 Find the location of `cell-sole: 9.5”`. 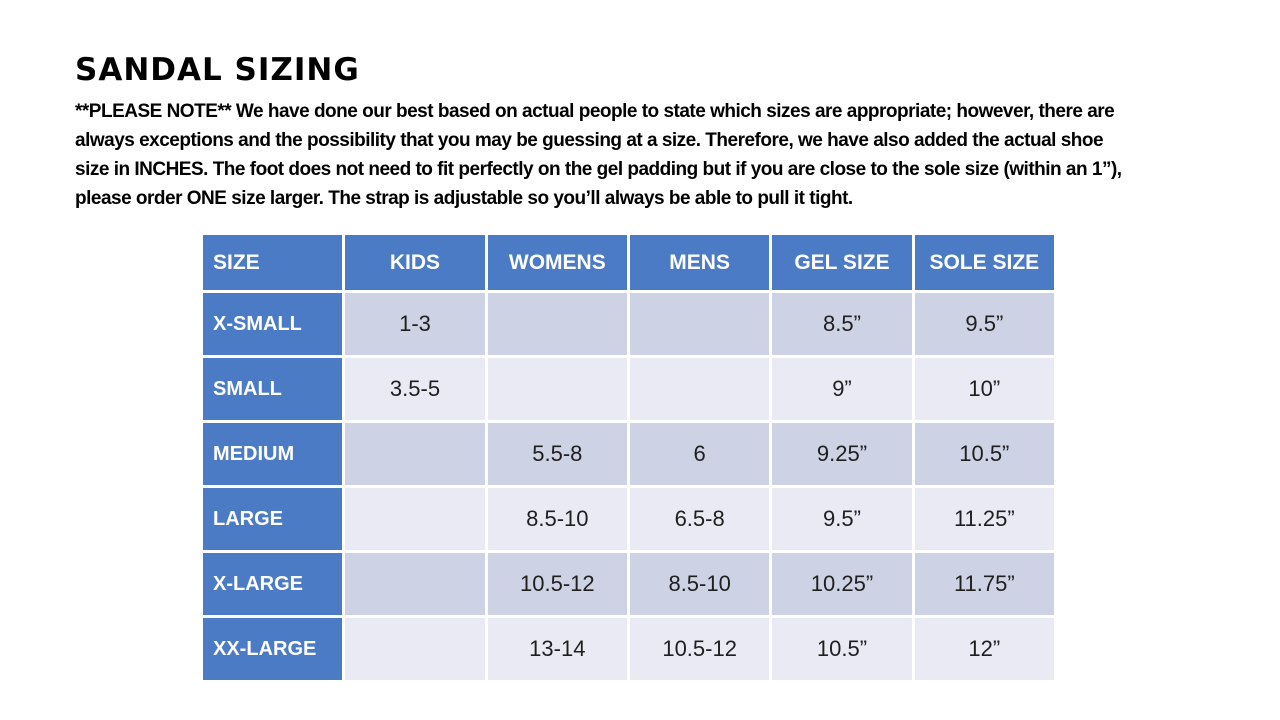

cell-sole: 9.5” is located at coordinates (984, 324).